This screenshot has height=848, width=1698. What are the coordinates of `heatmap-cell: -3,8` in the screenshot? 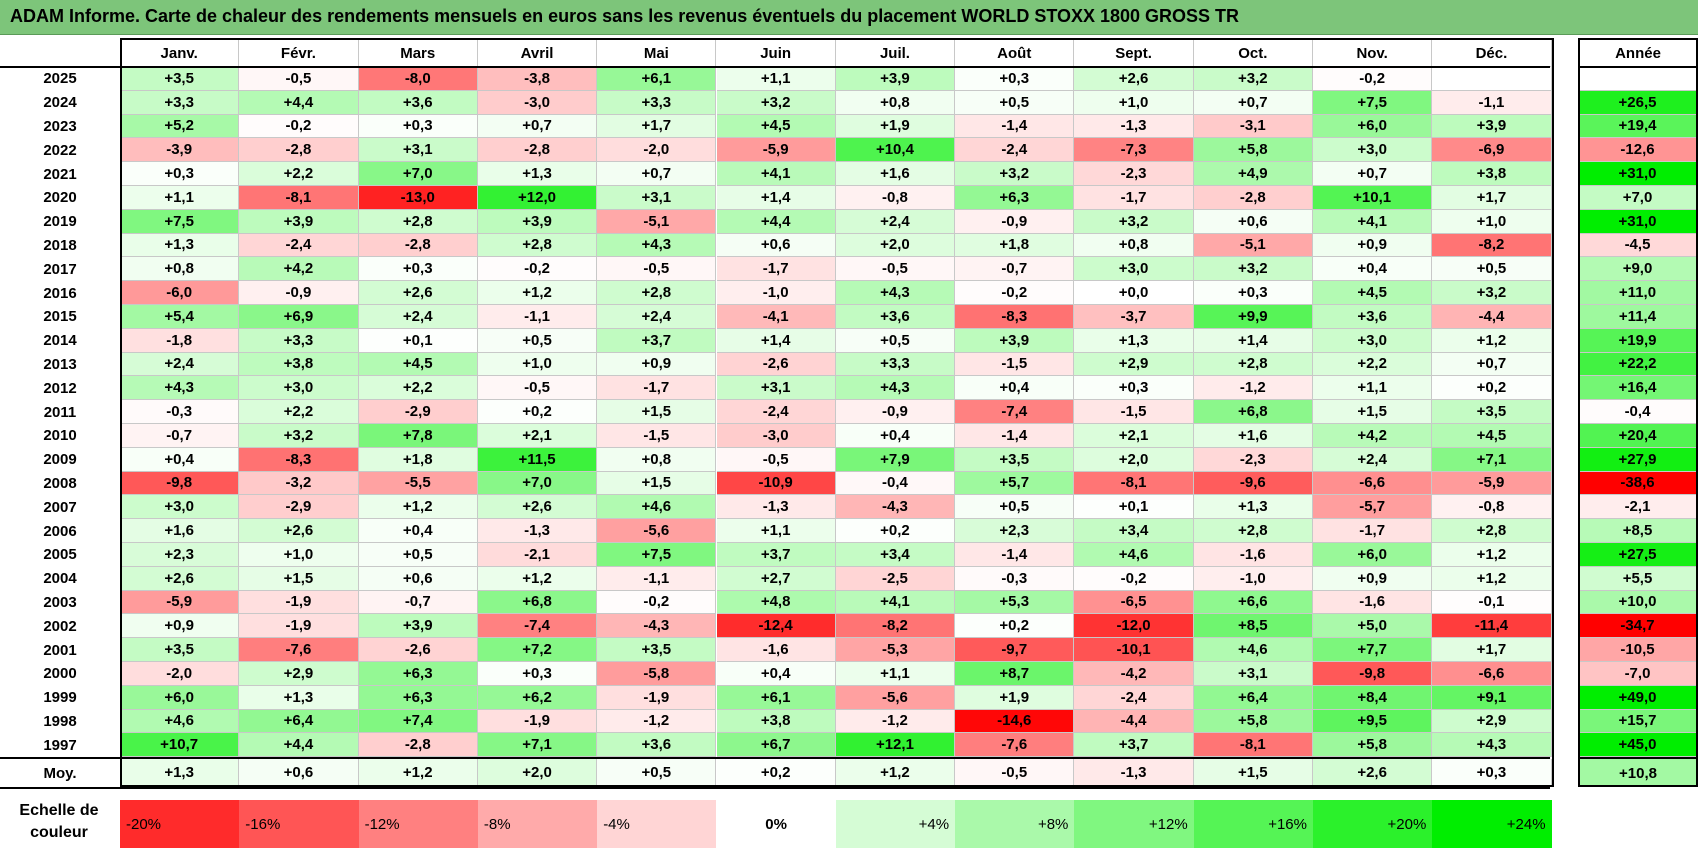 It's located at (537, 79).